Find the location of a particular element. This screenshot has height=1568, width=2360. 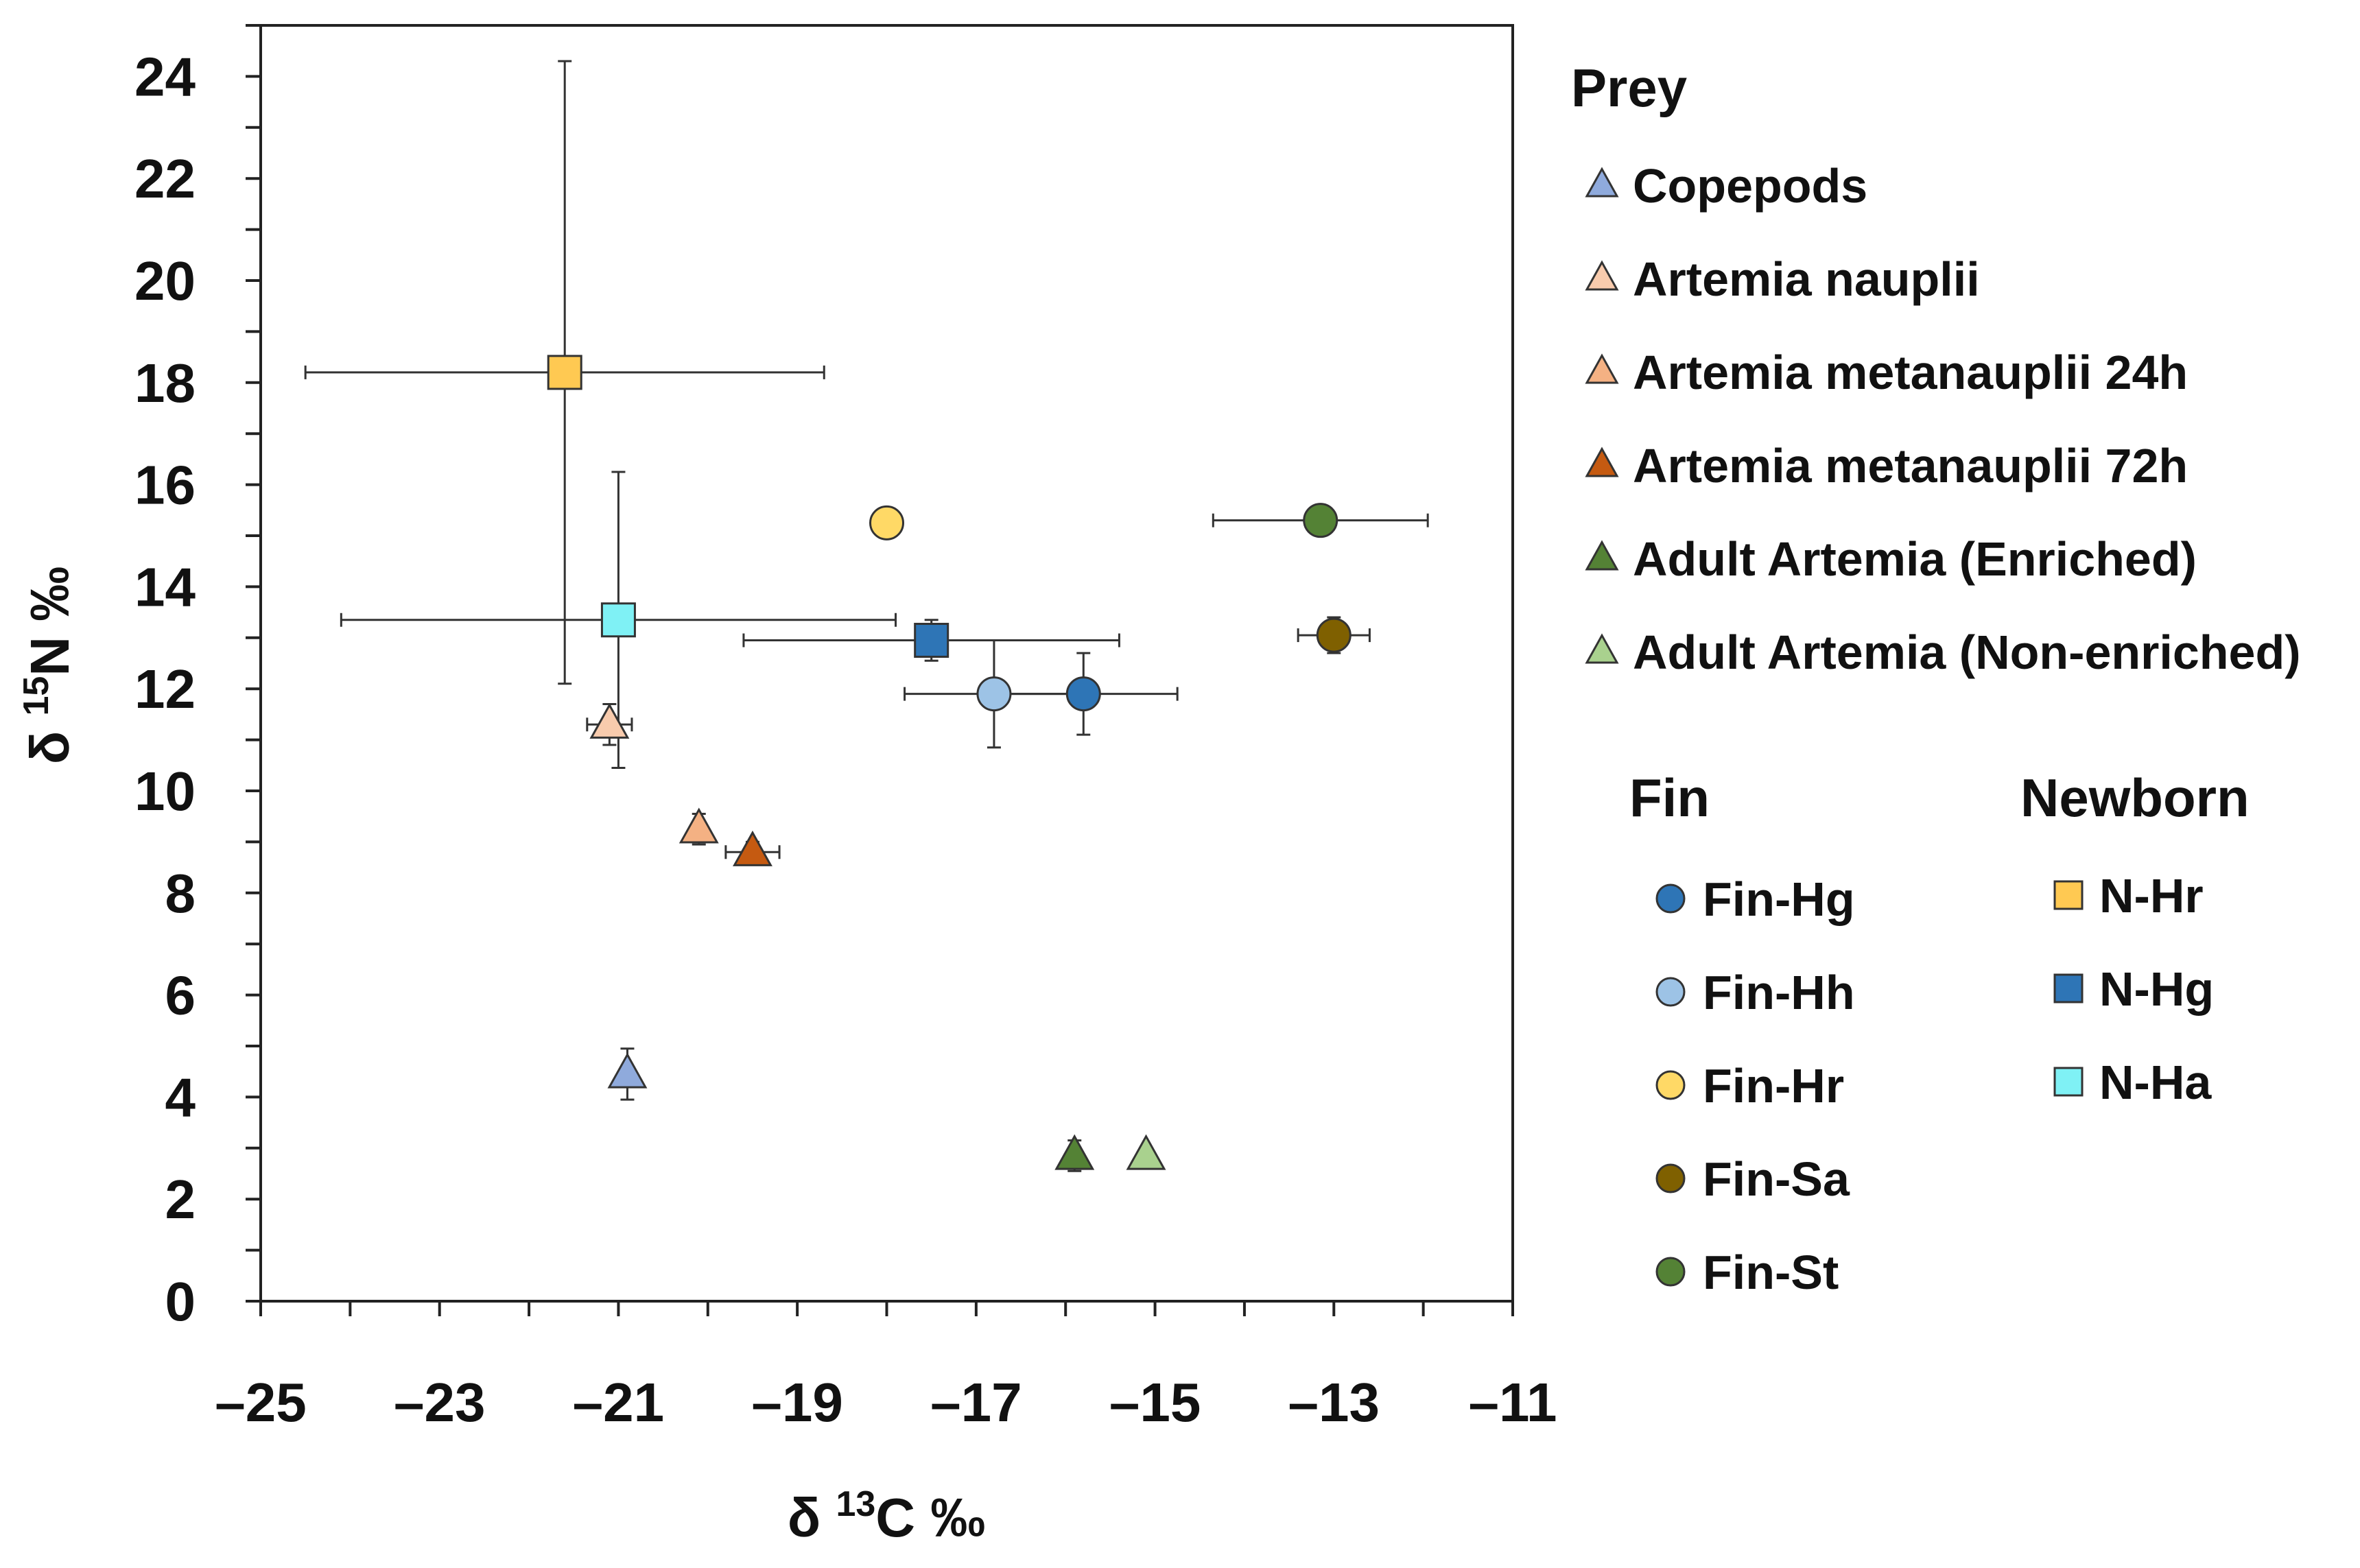

legend-marker-adult-artemia-non-enriched is located at coordinates (1602, 649).